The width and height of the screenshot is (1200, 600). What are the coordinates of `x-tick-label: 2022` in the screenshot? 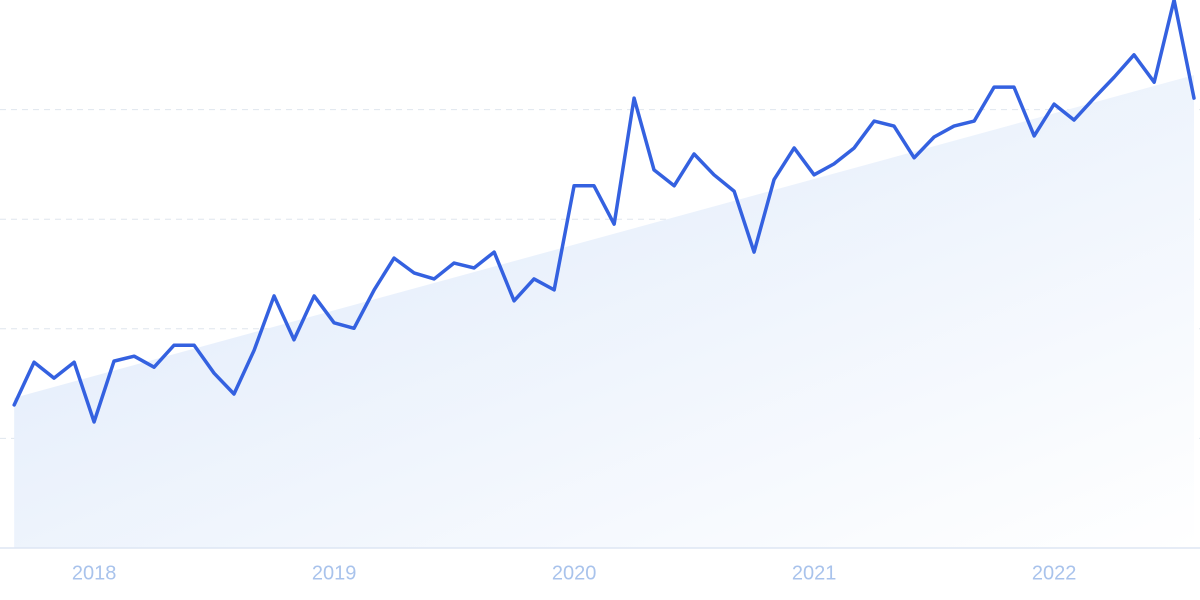 It's located at (1054, 573).